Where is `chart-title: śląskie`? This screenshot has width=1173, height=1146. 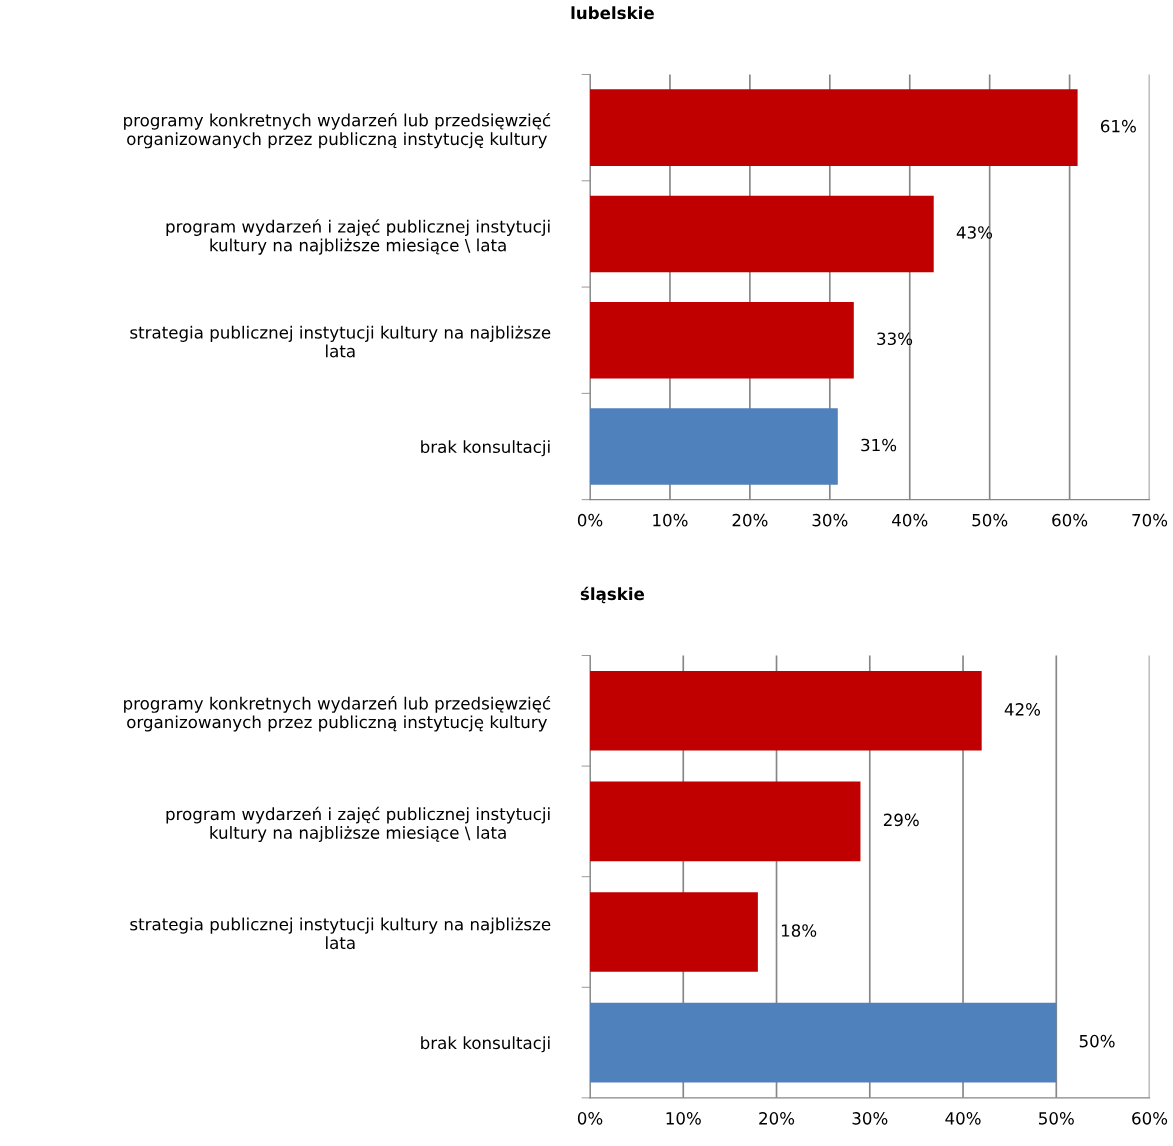 chart-title: śląskie is located at coordinates (612, 595).